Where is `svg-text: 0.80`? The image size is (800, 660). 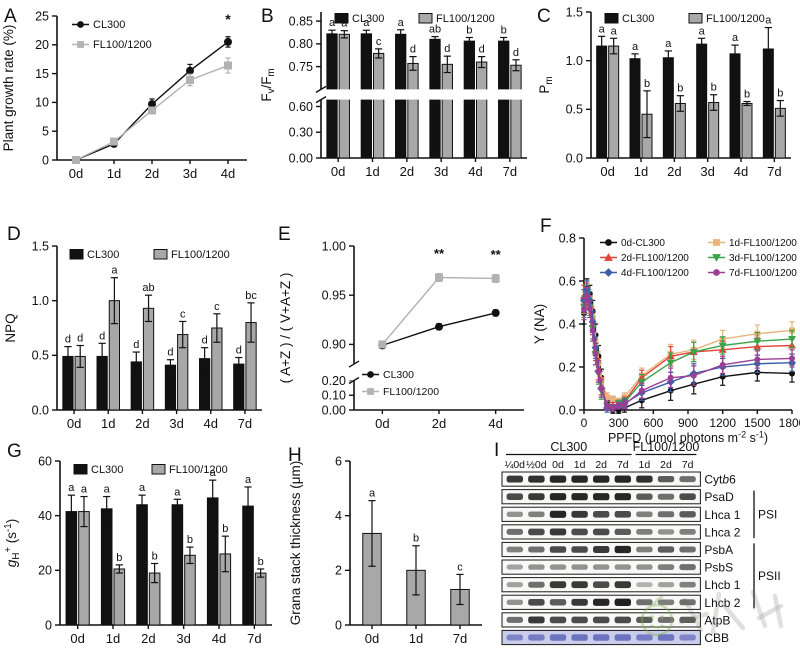
svg-text: 0.80 is located at coordinates (301, 44).